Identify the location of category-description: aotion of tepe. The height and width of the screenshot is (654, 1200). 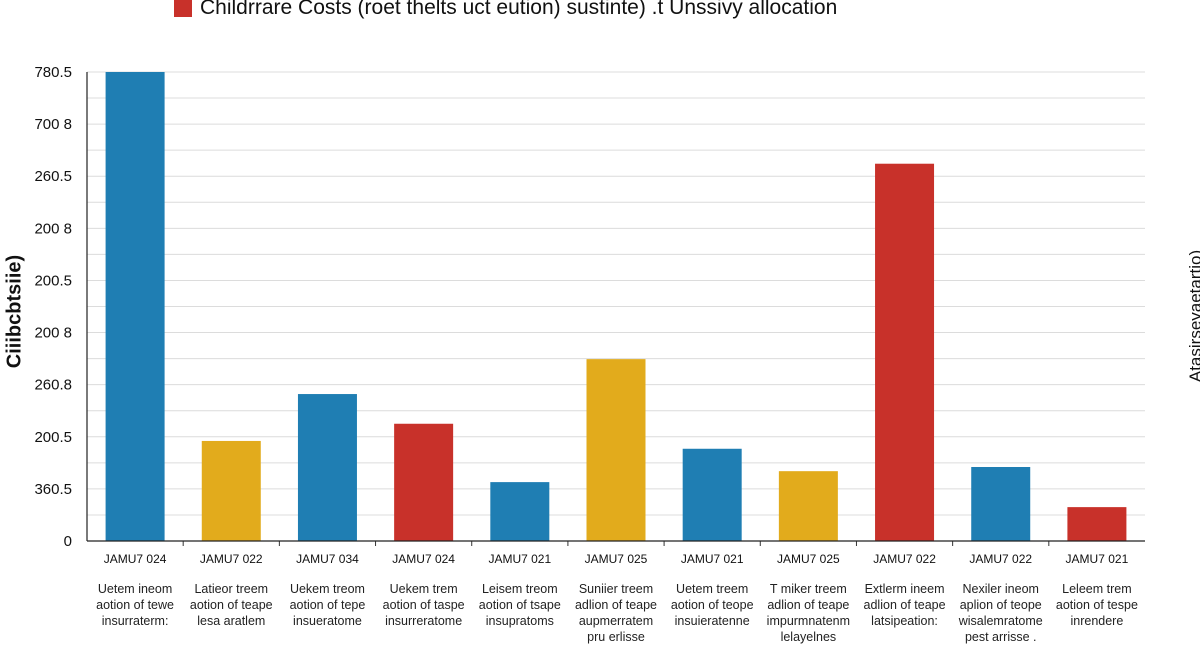
(328, 605).